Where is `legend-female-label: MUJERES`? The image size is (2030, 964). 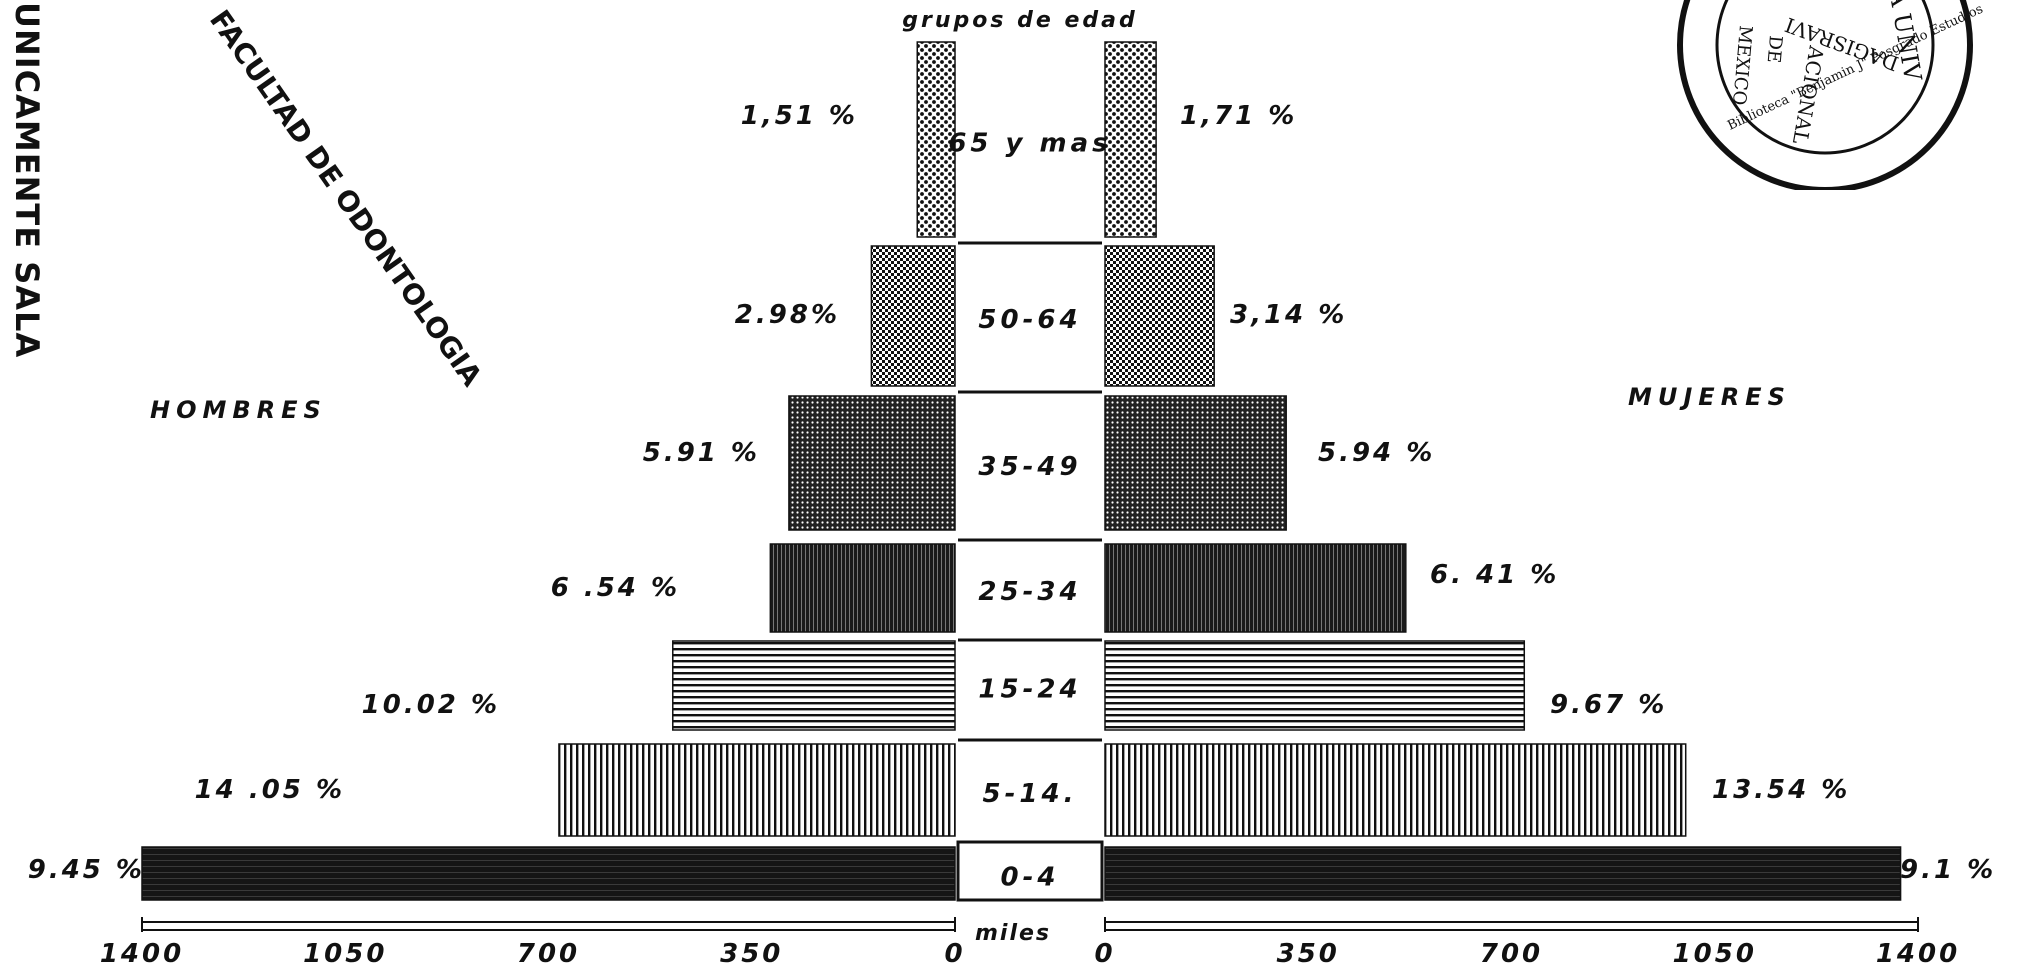
legend-female-label: MUJERES is located at coordinates (1709, 397).